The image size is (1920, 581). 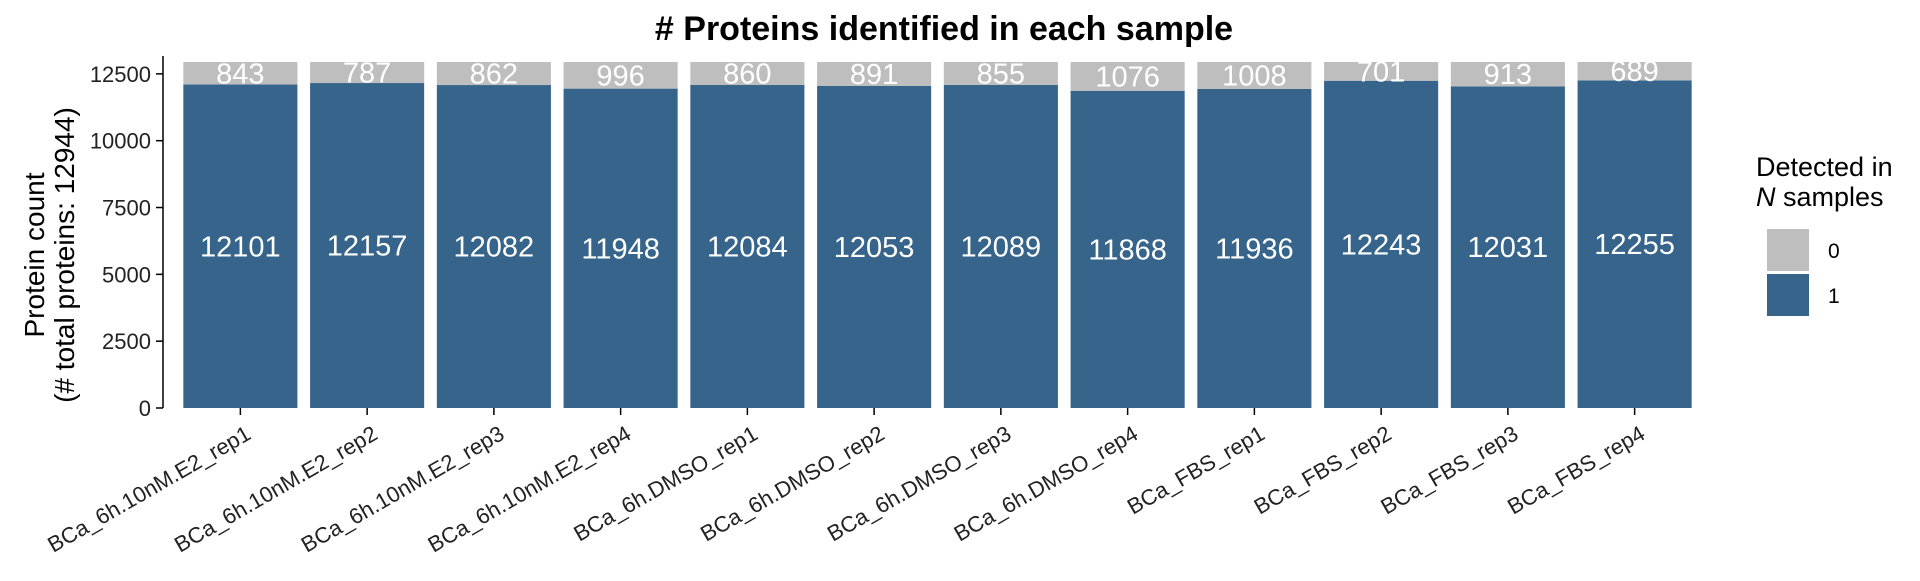 What do you see at coordinates (1766, 197) in the screenshot?
I see `legend-title-italic-n: N` at bounding box center [1766, 197].